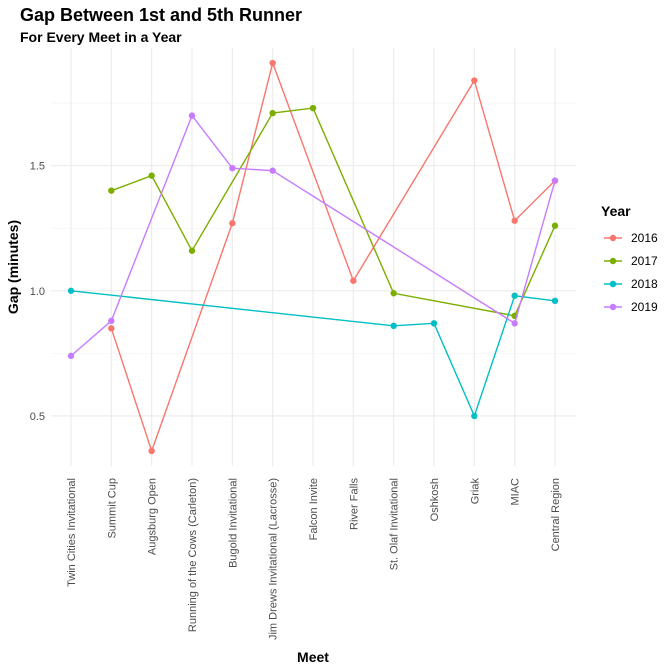  What do you see at coordinates (354, 504) in the screenshot?
I see `x-tick-label: River Falls` at bounding box center [354, 504].